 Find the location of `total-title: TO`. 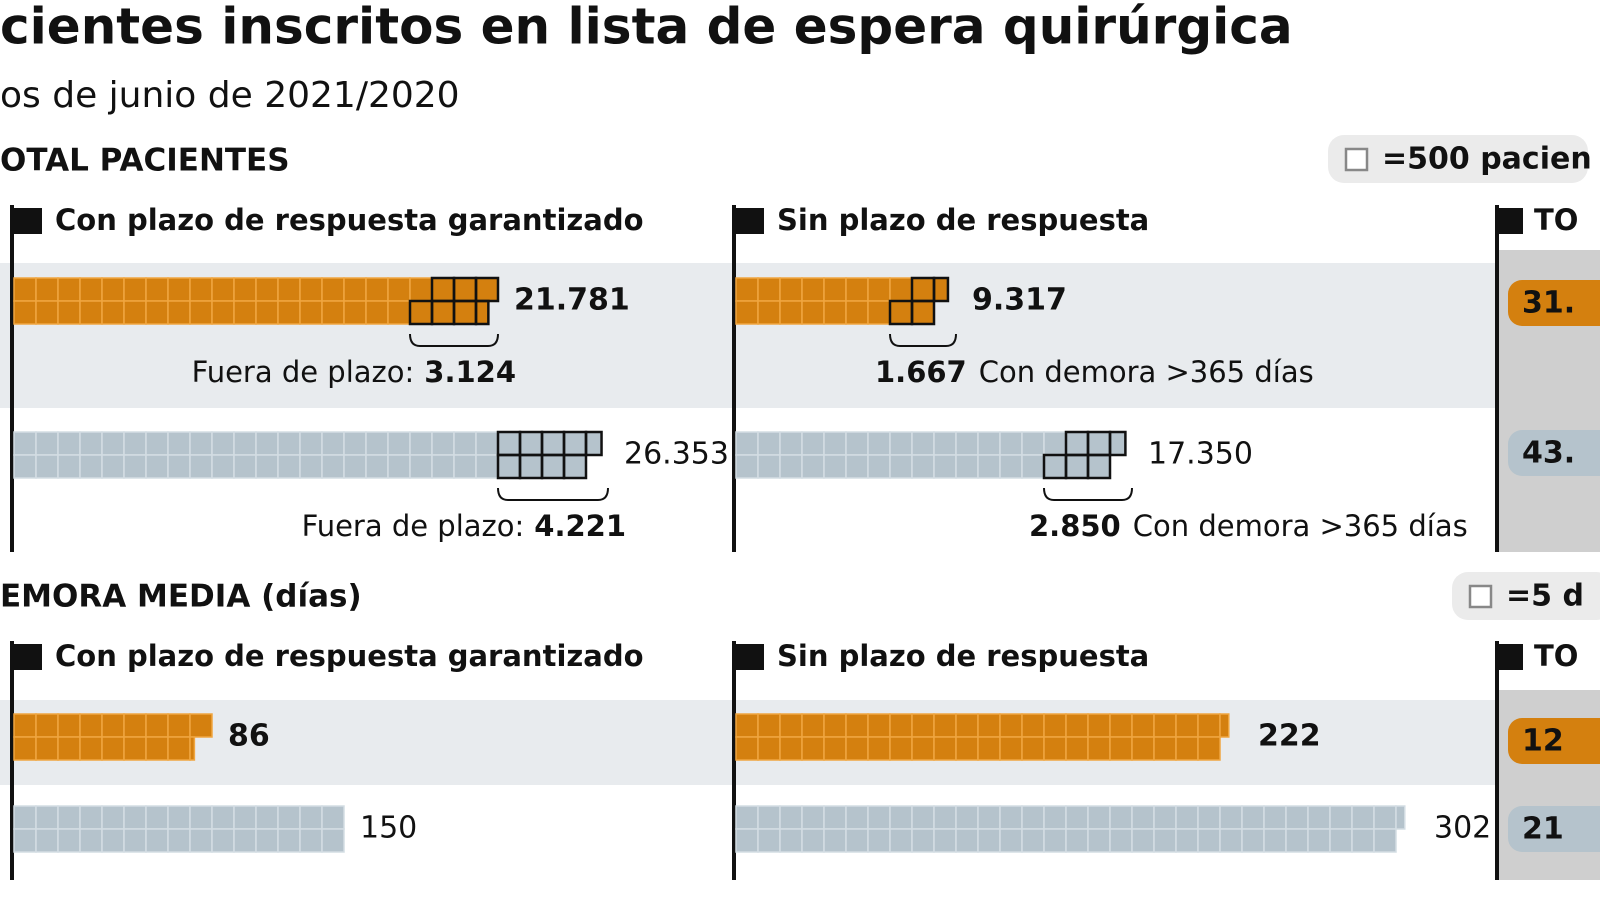

total-title: TO is located at coordinates (1556, 656).